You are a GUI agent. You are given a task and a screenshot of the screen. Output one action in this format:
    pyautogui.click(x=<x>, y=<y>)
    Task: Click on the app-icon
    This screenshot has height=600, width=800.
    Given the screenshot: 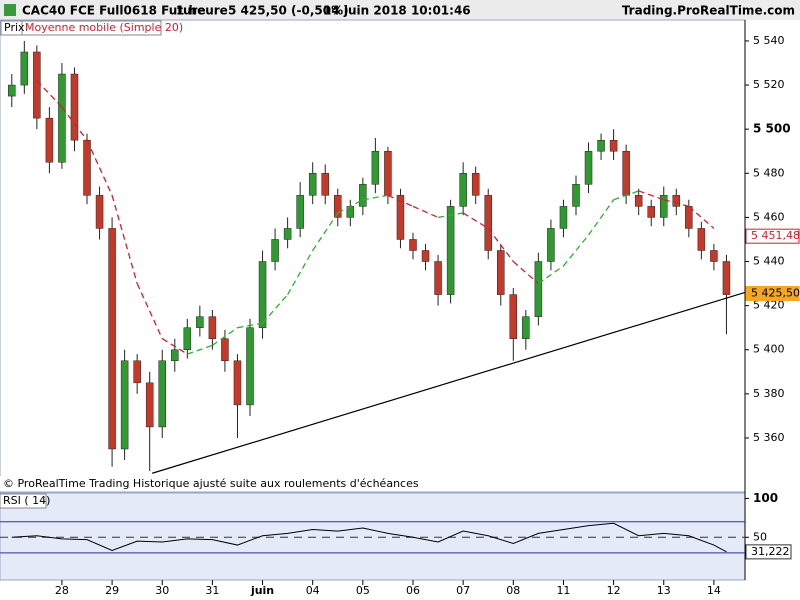 What is the action you would take?
    pyautogui.click(x=10, y=10)
    